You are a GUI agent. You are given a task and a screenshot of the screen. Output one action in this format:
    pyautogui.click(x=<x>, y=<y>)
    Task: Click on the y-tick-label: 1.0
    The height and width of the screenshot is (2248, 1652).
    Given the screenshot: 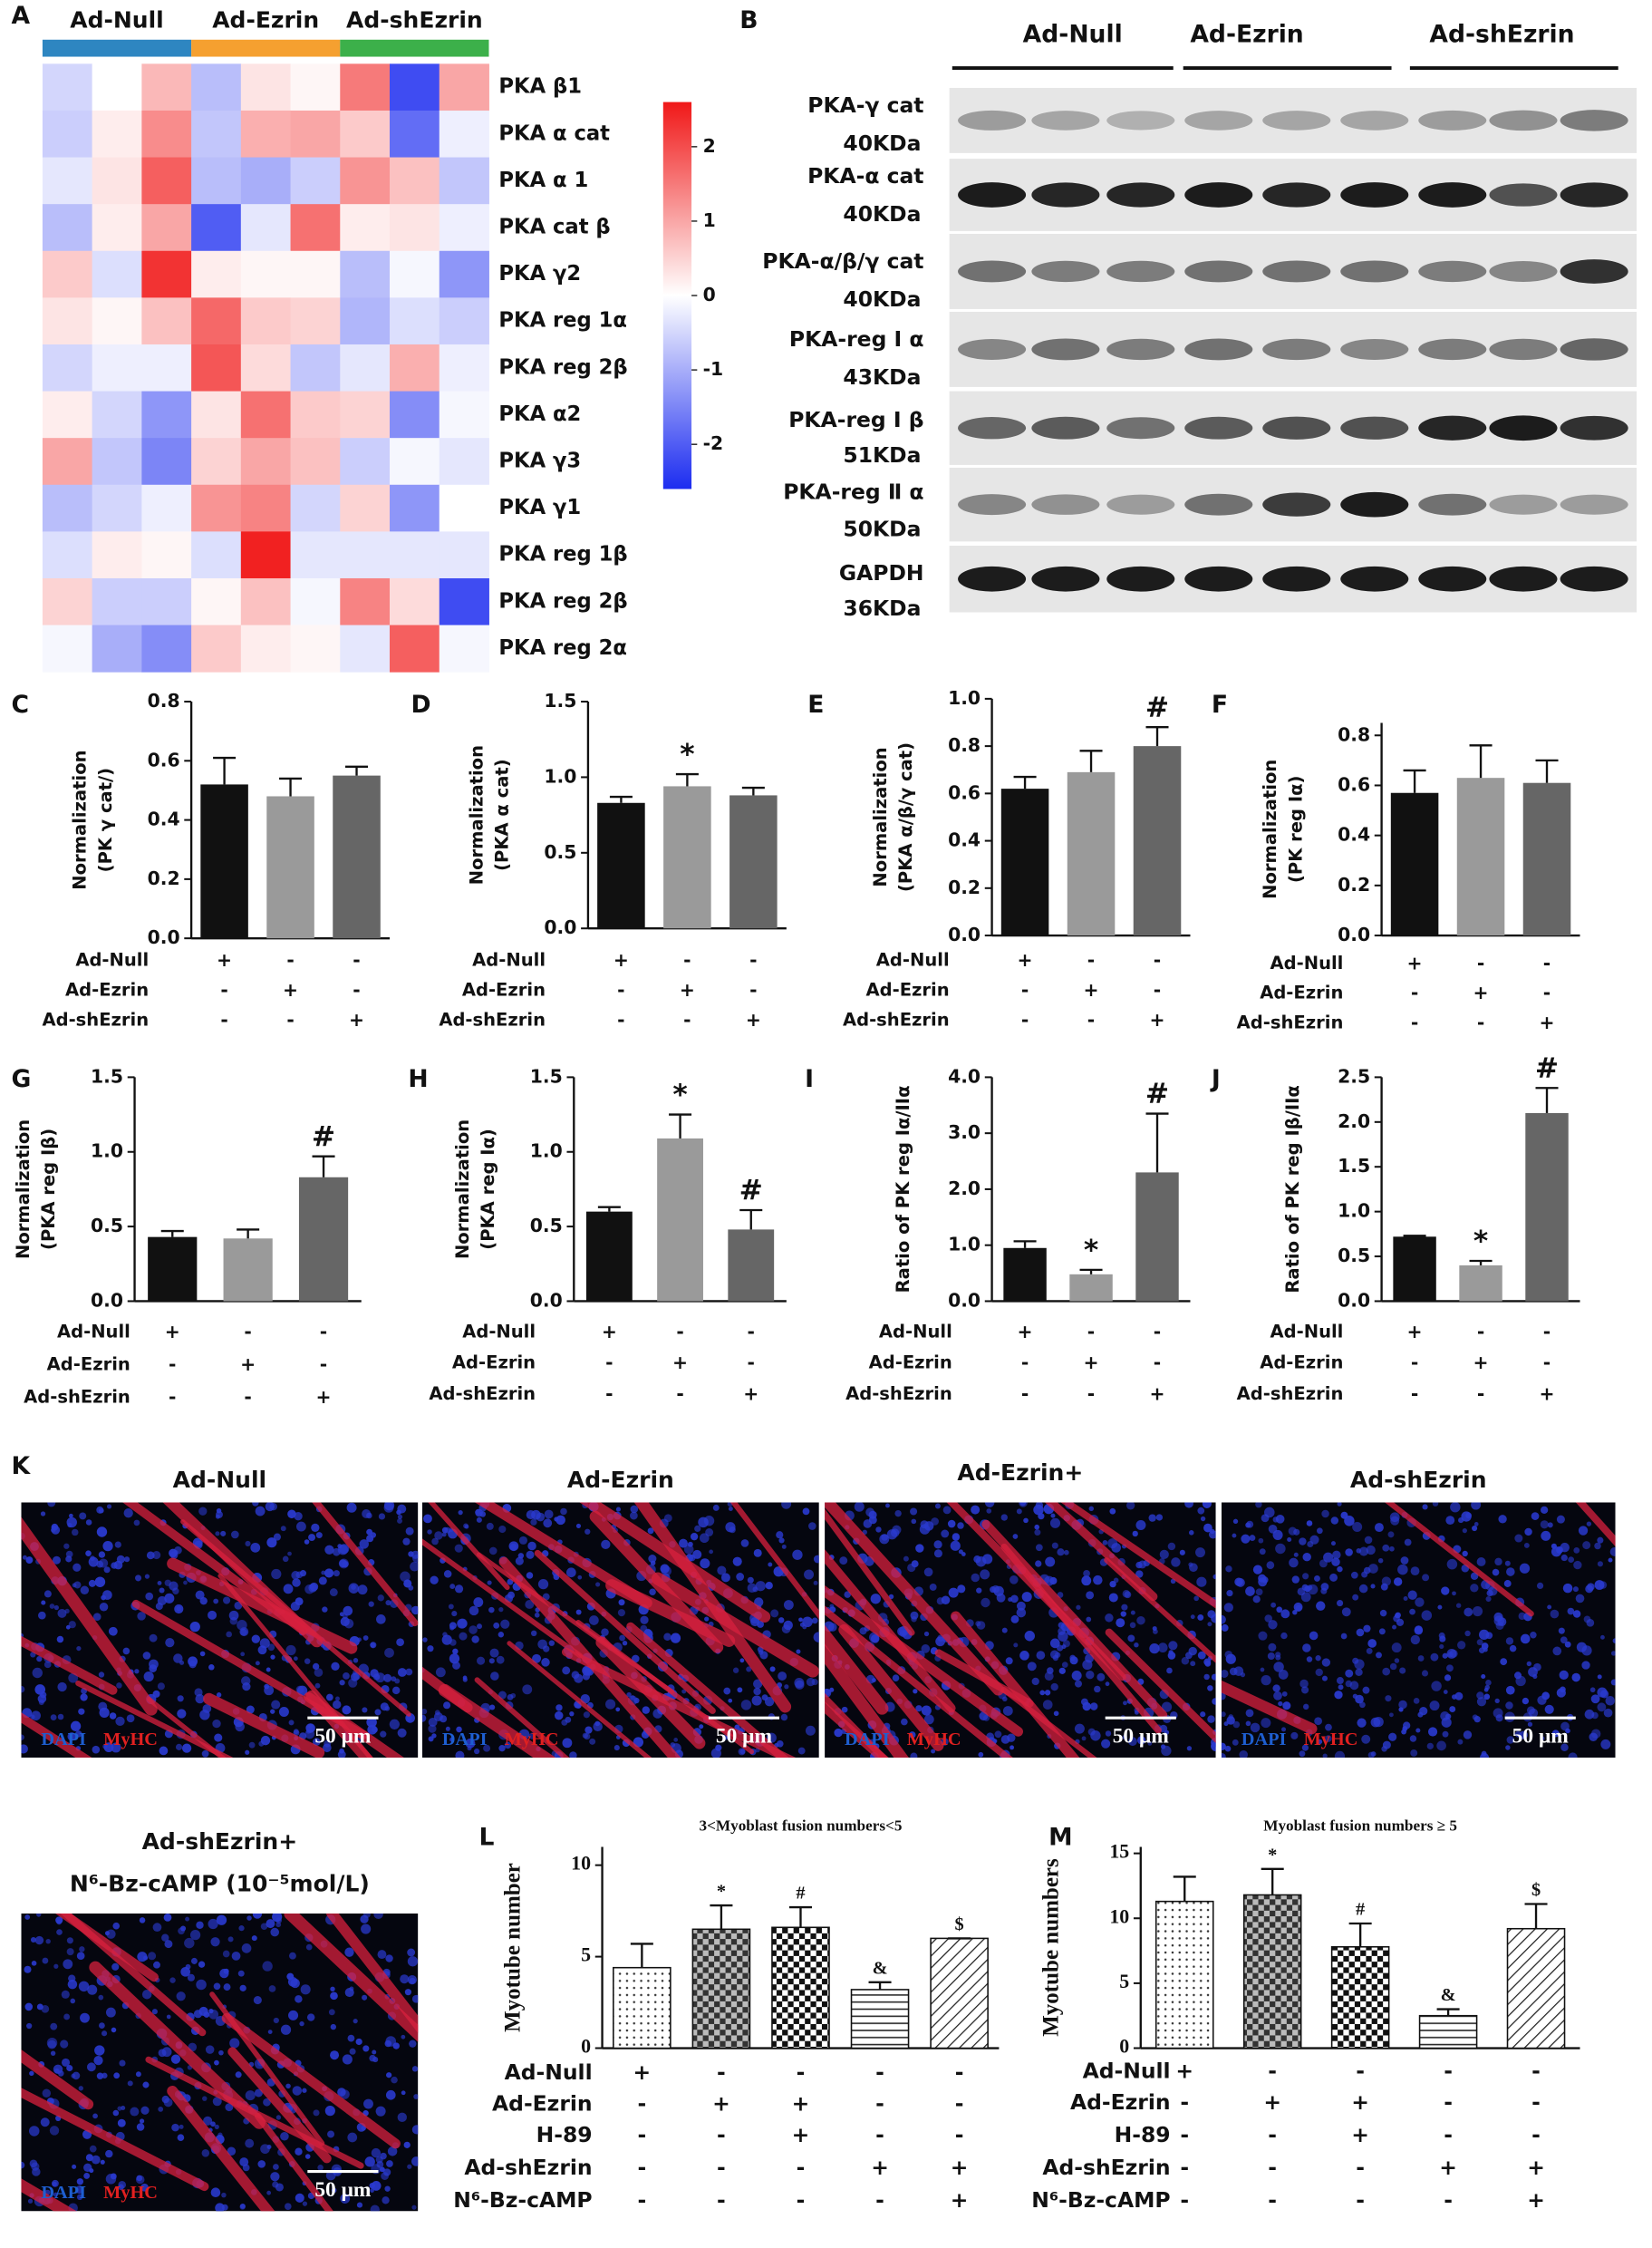 What is the action you would take?
    pyautogui.click(x=546, y=1151)
    